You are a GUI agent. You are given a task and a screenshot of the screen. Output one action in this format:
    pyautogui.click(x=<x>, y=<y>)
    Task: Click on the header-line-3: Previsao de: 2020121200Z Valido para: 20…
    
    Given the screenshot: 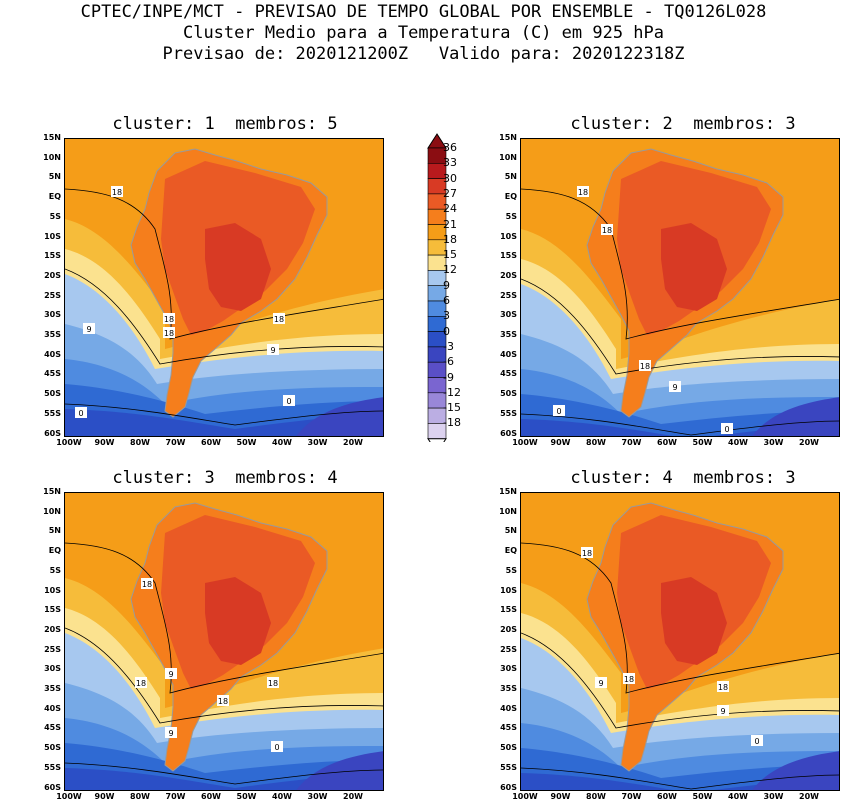 What is the action you would take?
    pyautogui.click(x=423, y=54)
    